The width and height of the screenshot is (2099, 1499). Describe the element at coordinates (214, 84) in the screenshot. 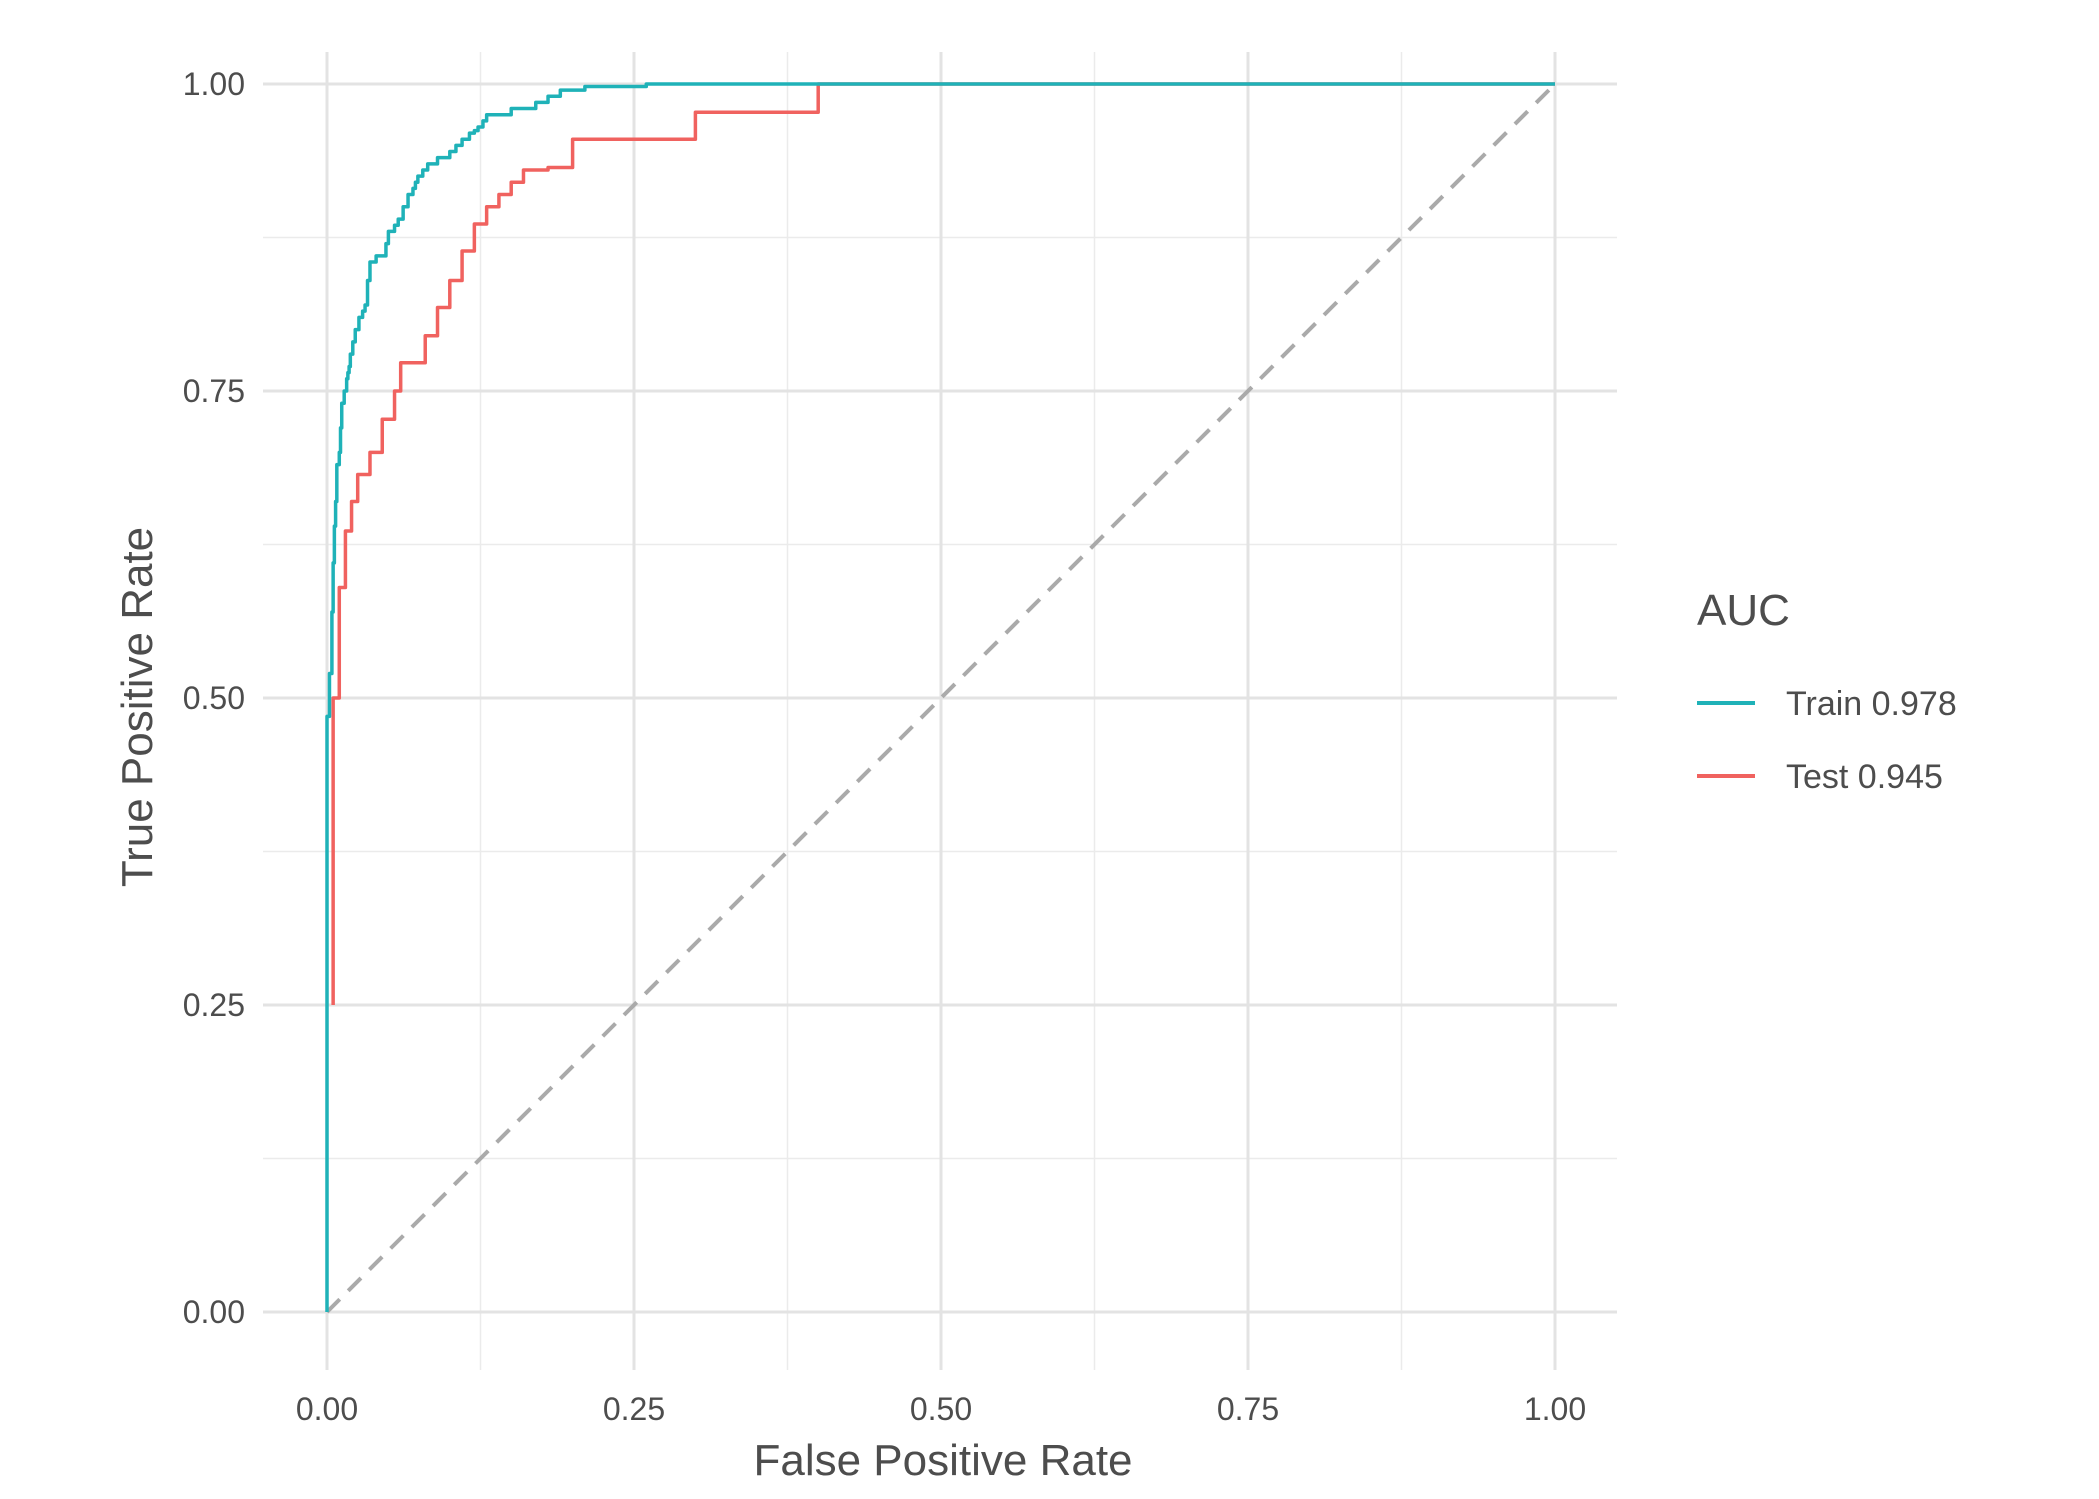

I see `y-tick-label: 1.00` at that location.